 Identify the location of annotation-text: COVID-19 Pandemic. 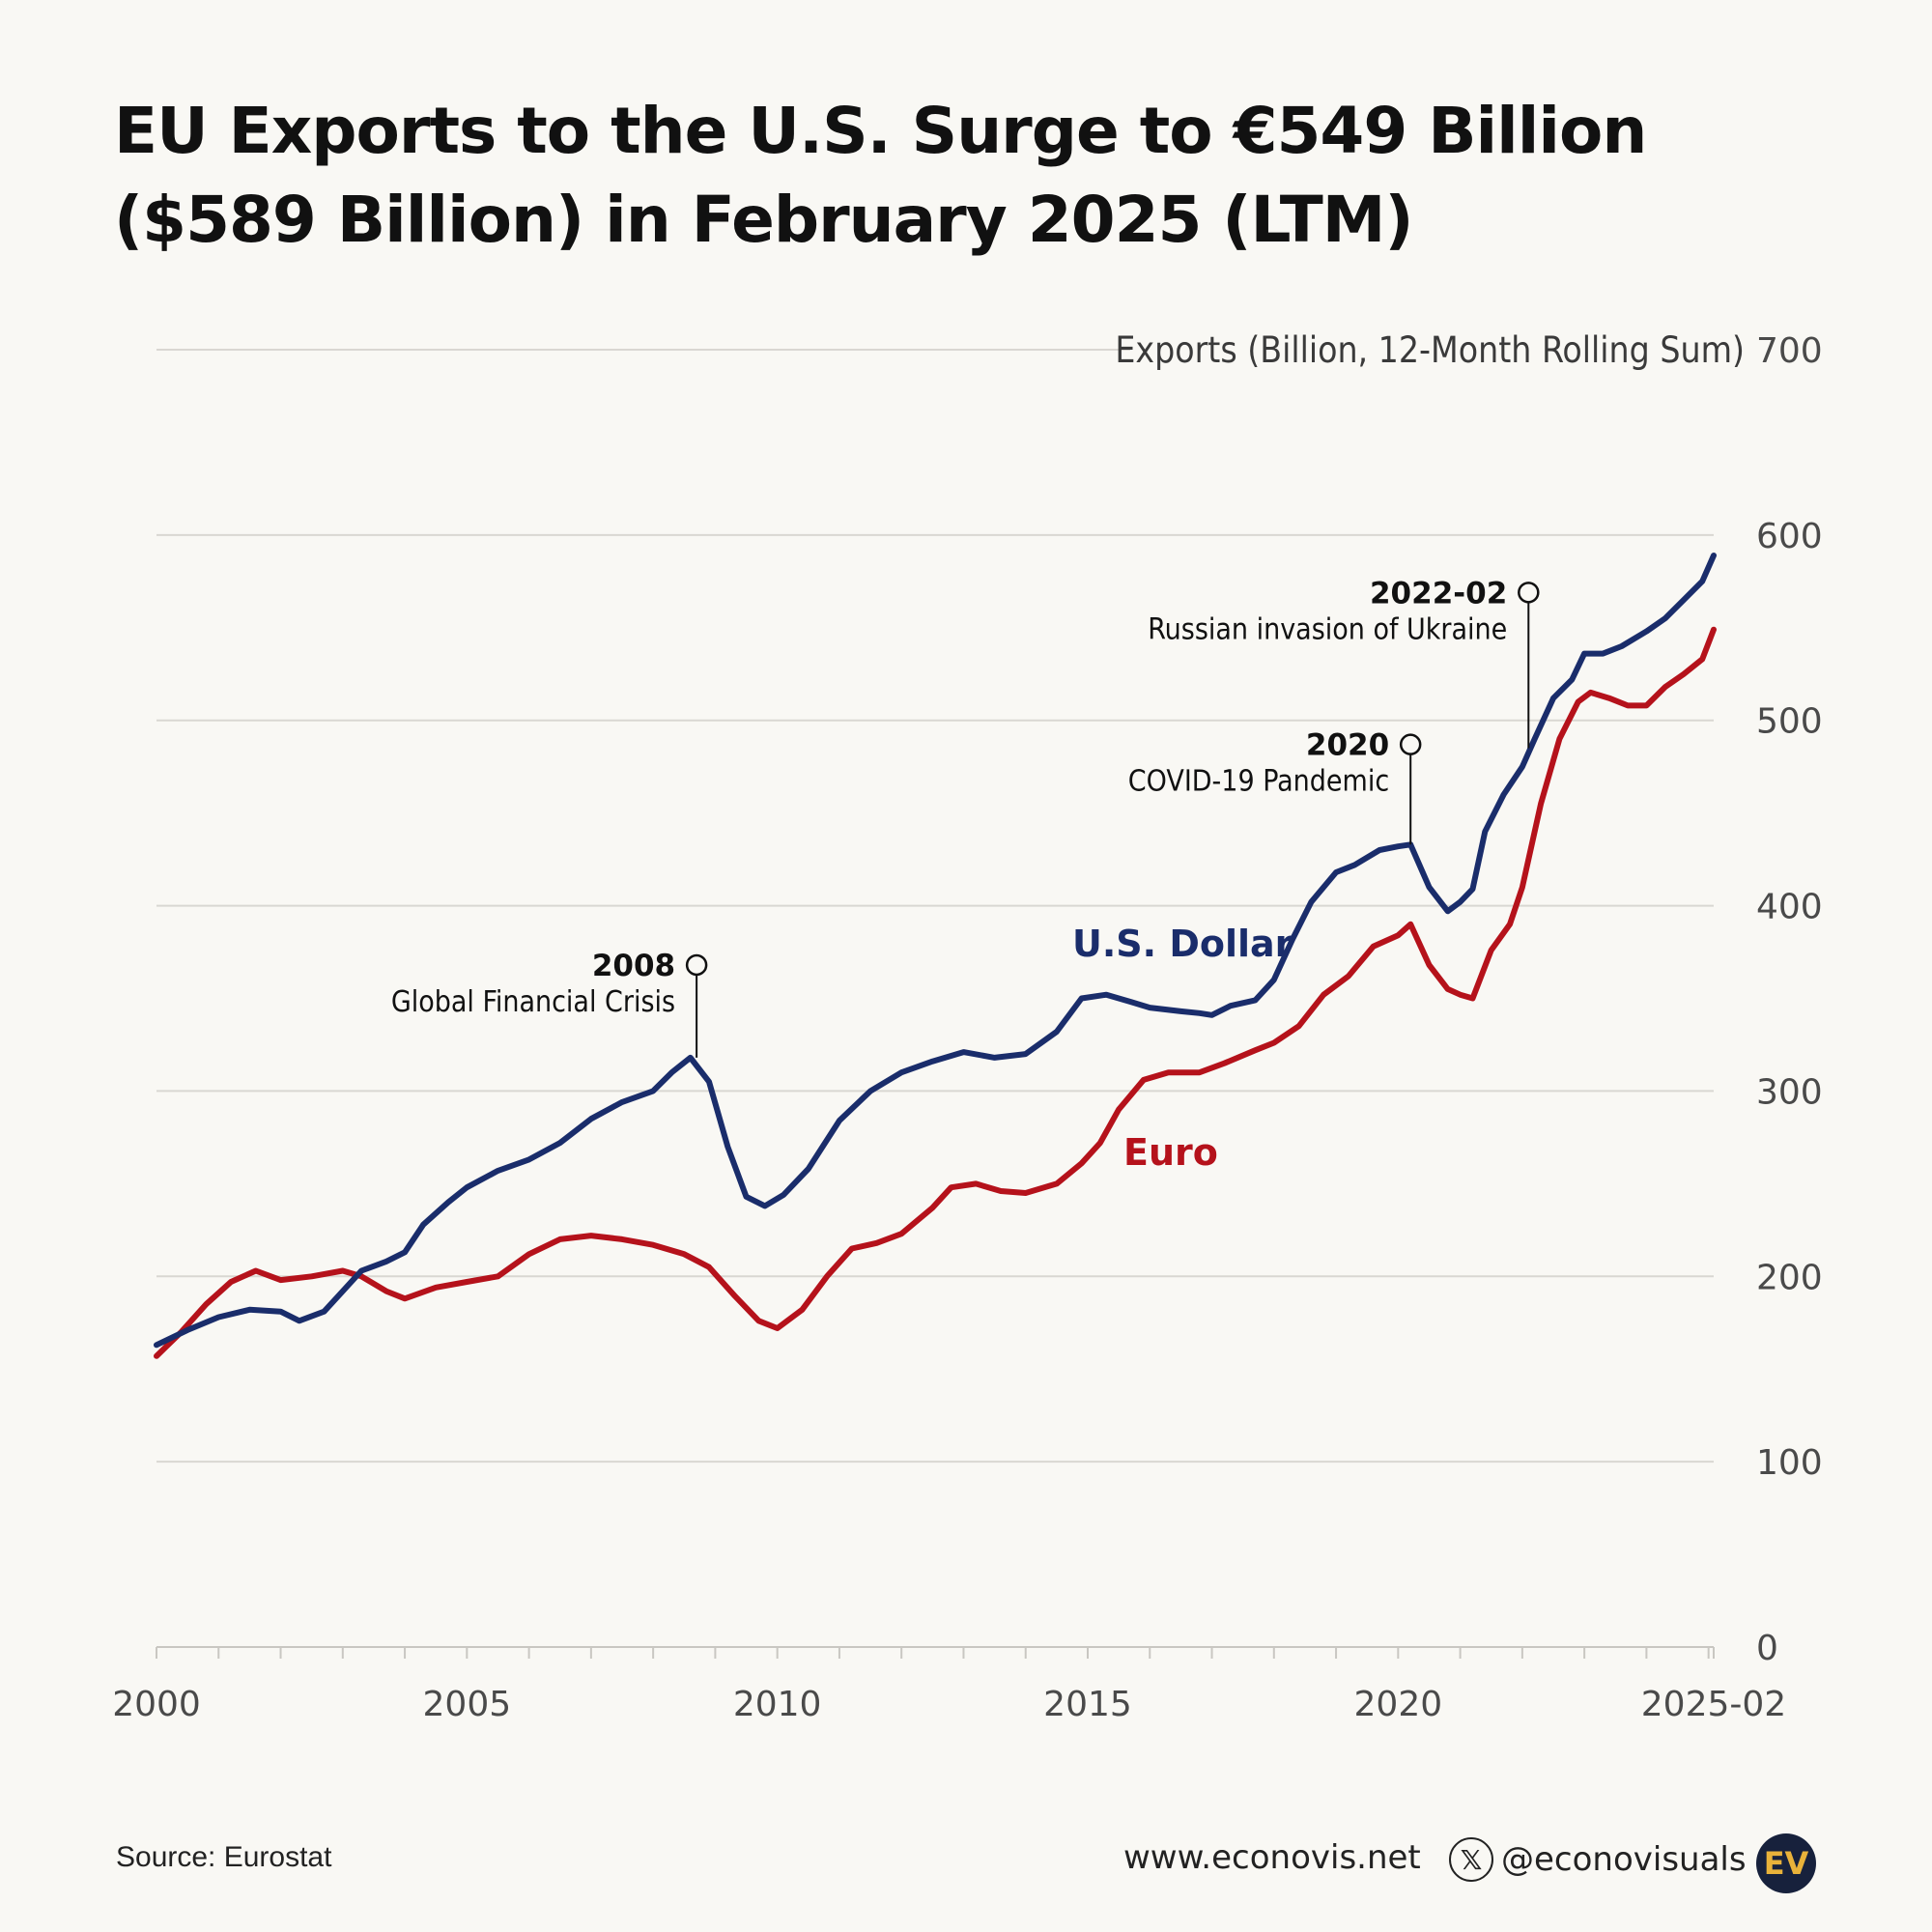
(1258, 782).